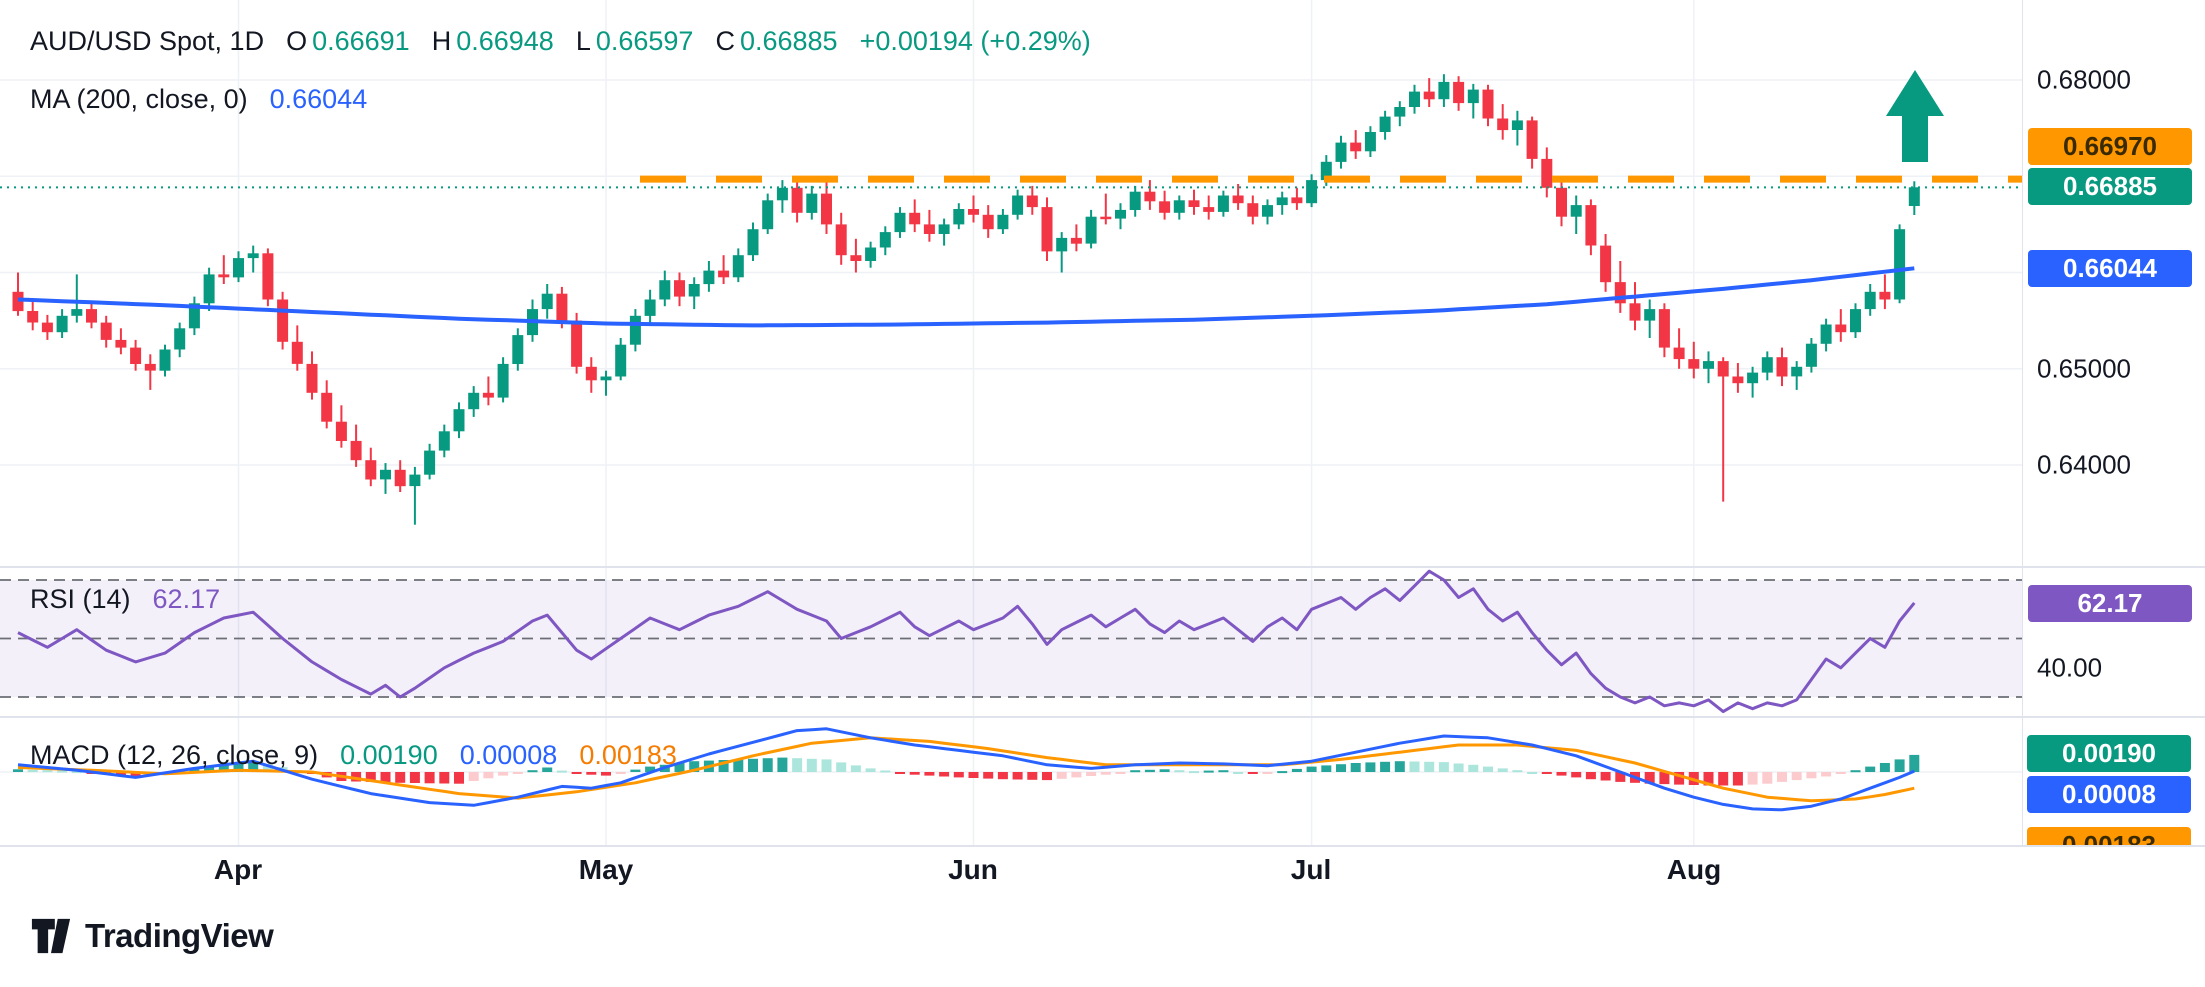 This screenshot has width=2205, height=987. What do you see at coordinates (1311, 869) in the screenshot?
I see `time-label: Jul` at bounding box center [1311, 869].